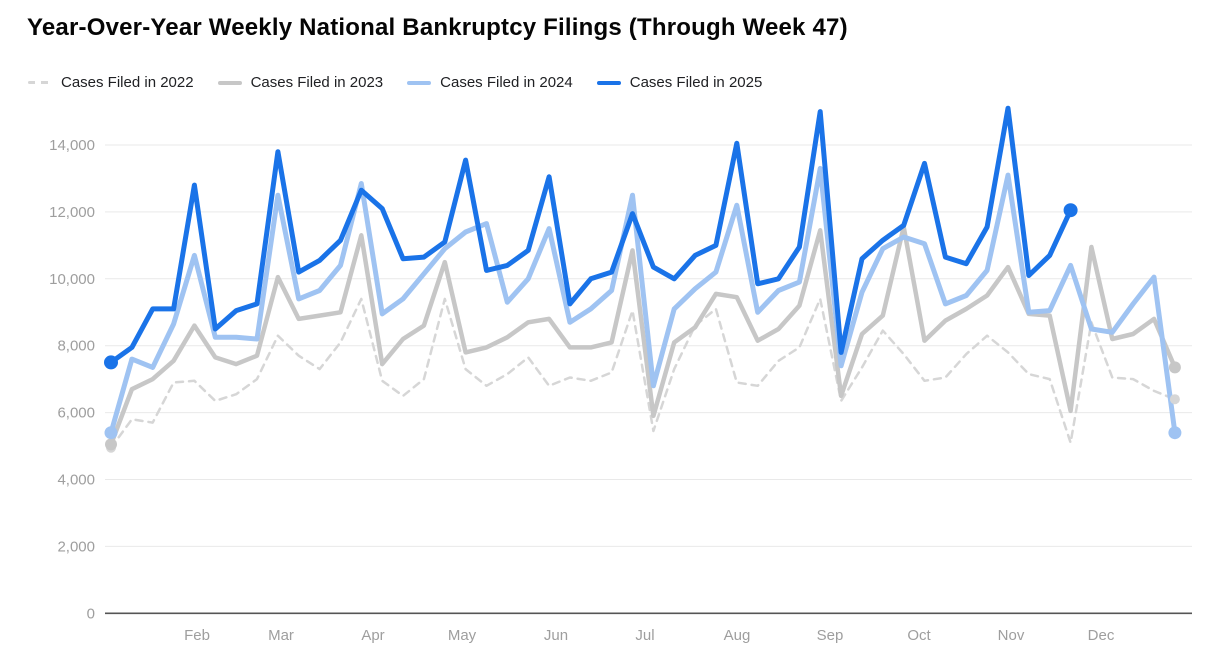 This screenshot has width=1208, height=660. What do you see at coordinates (556, 635) in the screenshot?
I see `x-month-label: Jun` at bounding box center [556, 635].